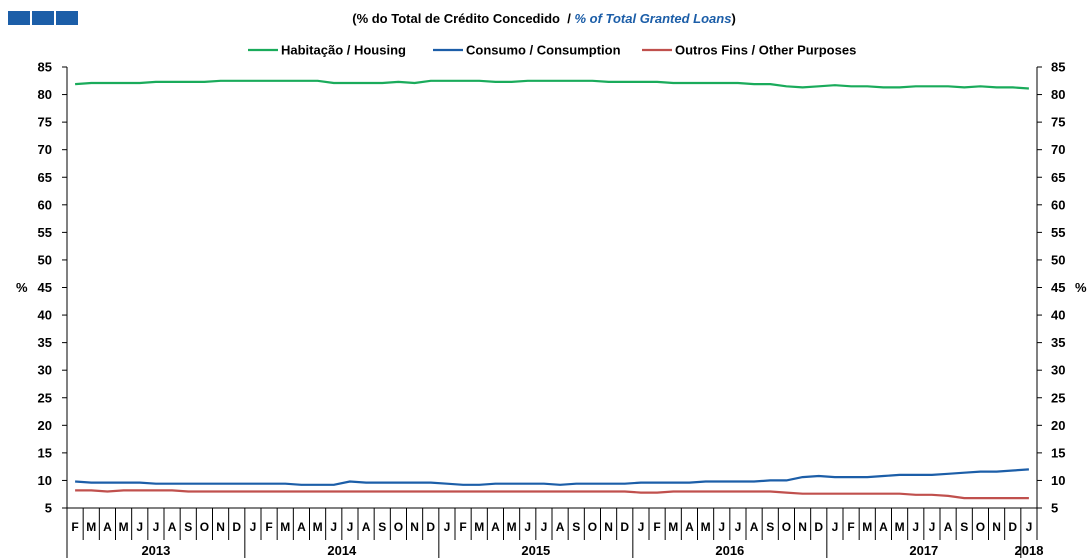 The height and width of the screenshot is (559, 1088). What do you see at coordinates (45, 342) in the screenshot?
I see `y-tick-label-left: 35` at bounding box center [45, 342].